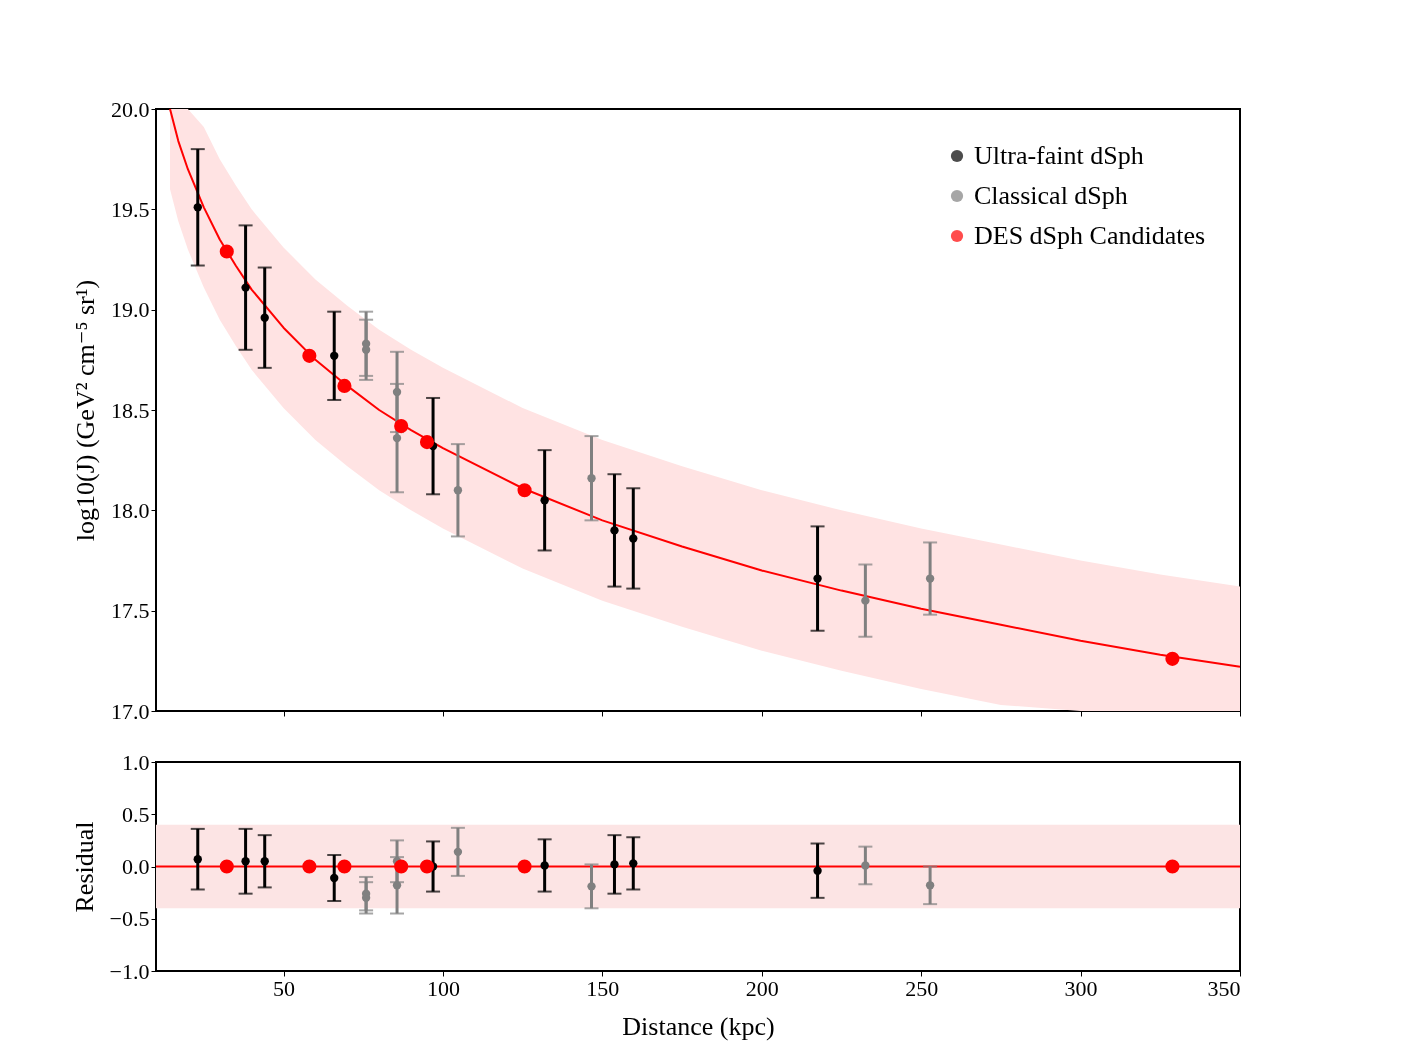  What do you see at coordinates (1090, 235) in the screenshot?
I see `legend-label: DES dSph Candidates` at bounding box center [1090, 235].